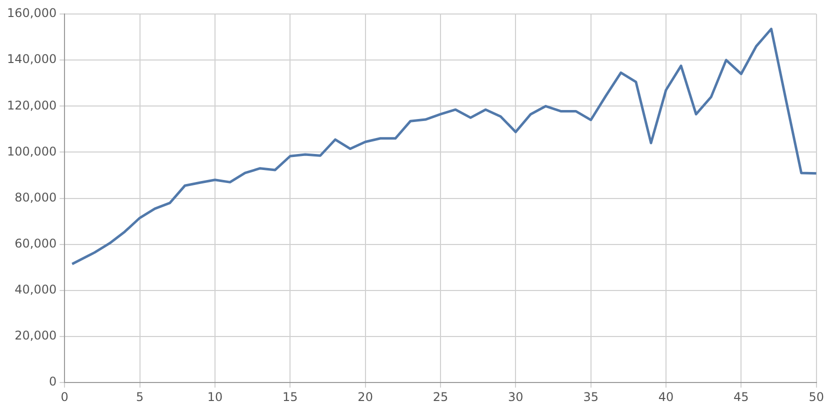 The height and width of the screenshot is (408, 827). Describe the element at coordinates (590, 397) in the screenshot. I see `x-tick-label: 35` at that location.